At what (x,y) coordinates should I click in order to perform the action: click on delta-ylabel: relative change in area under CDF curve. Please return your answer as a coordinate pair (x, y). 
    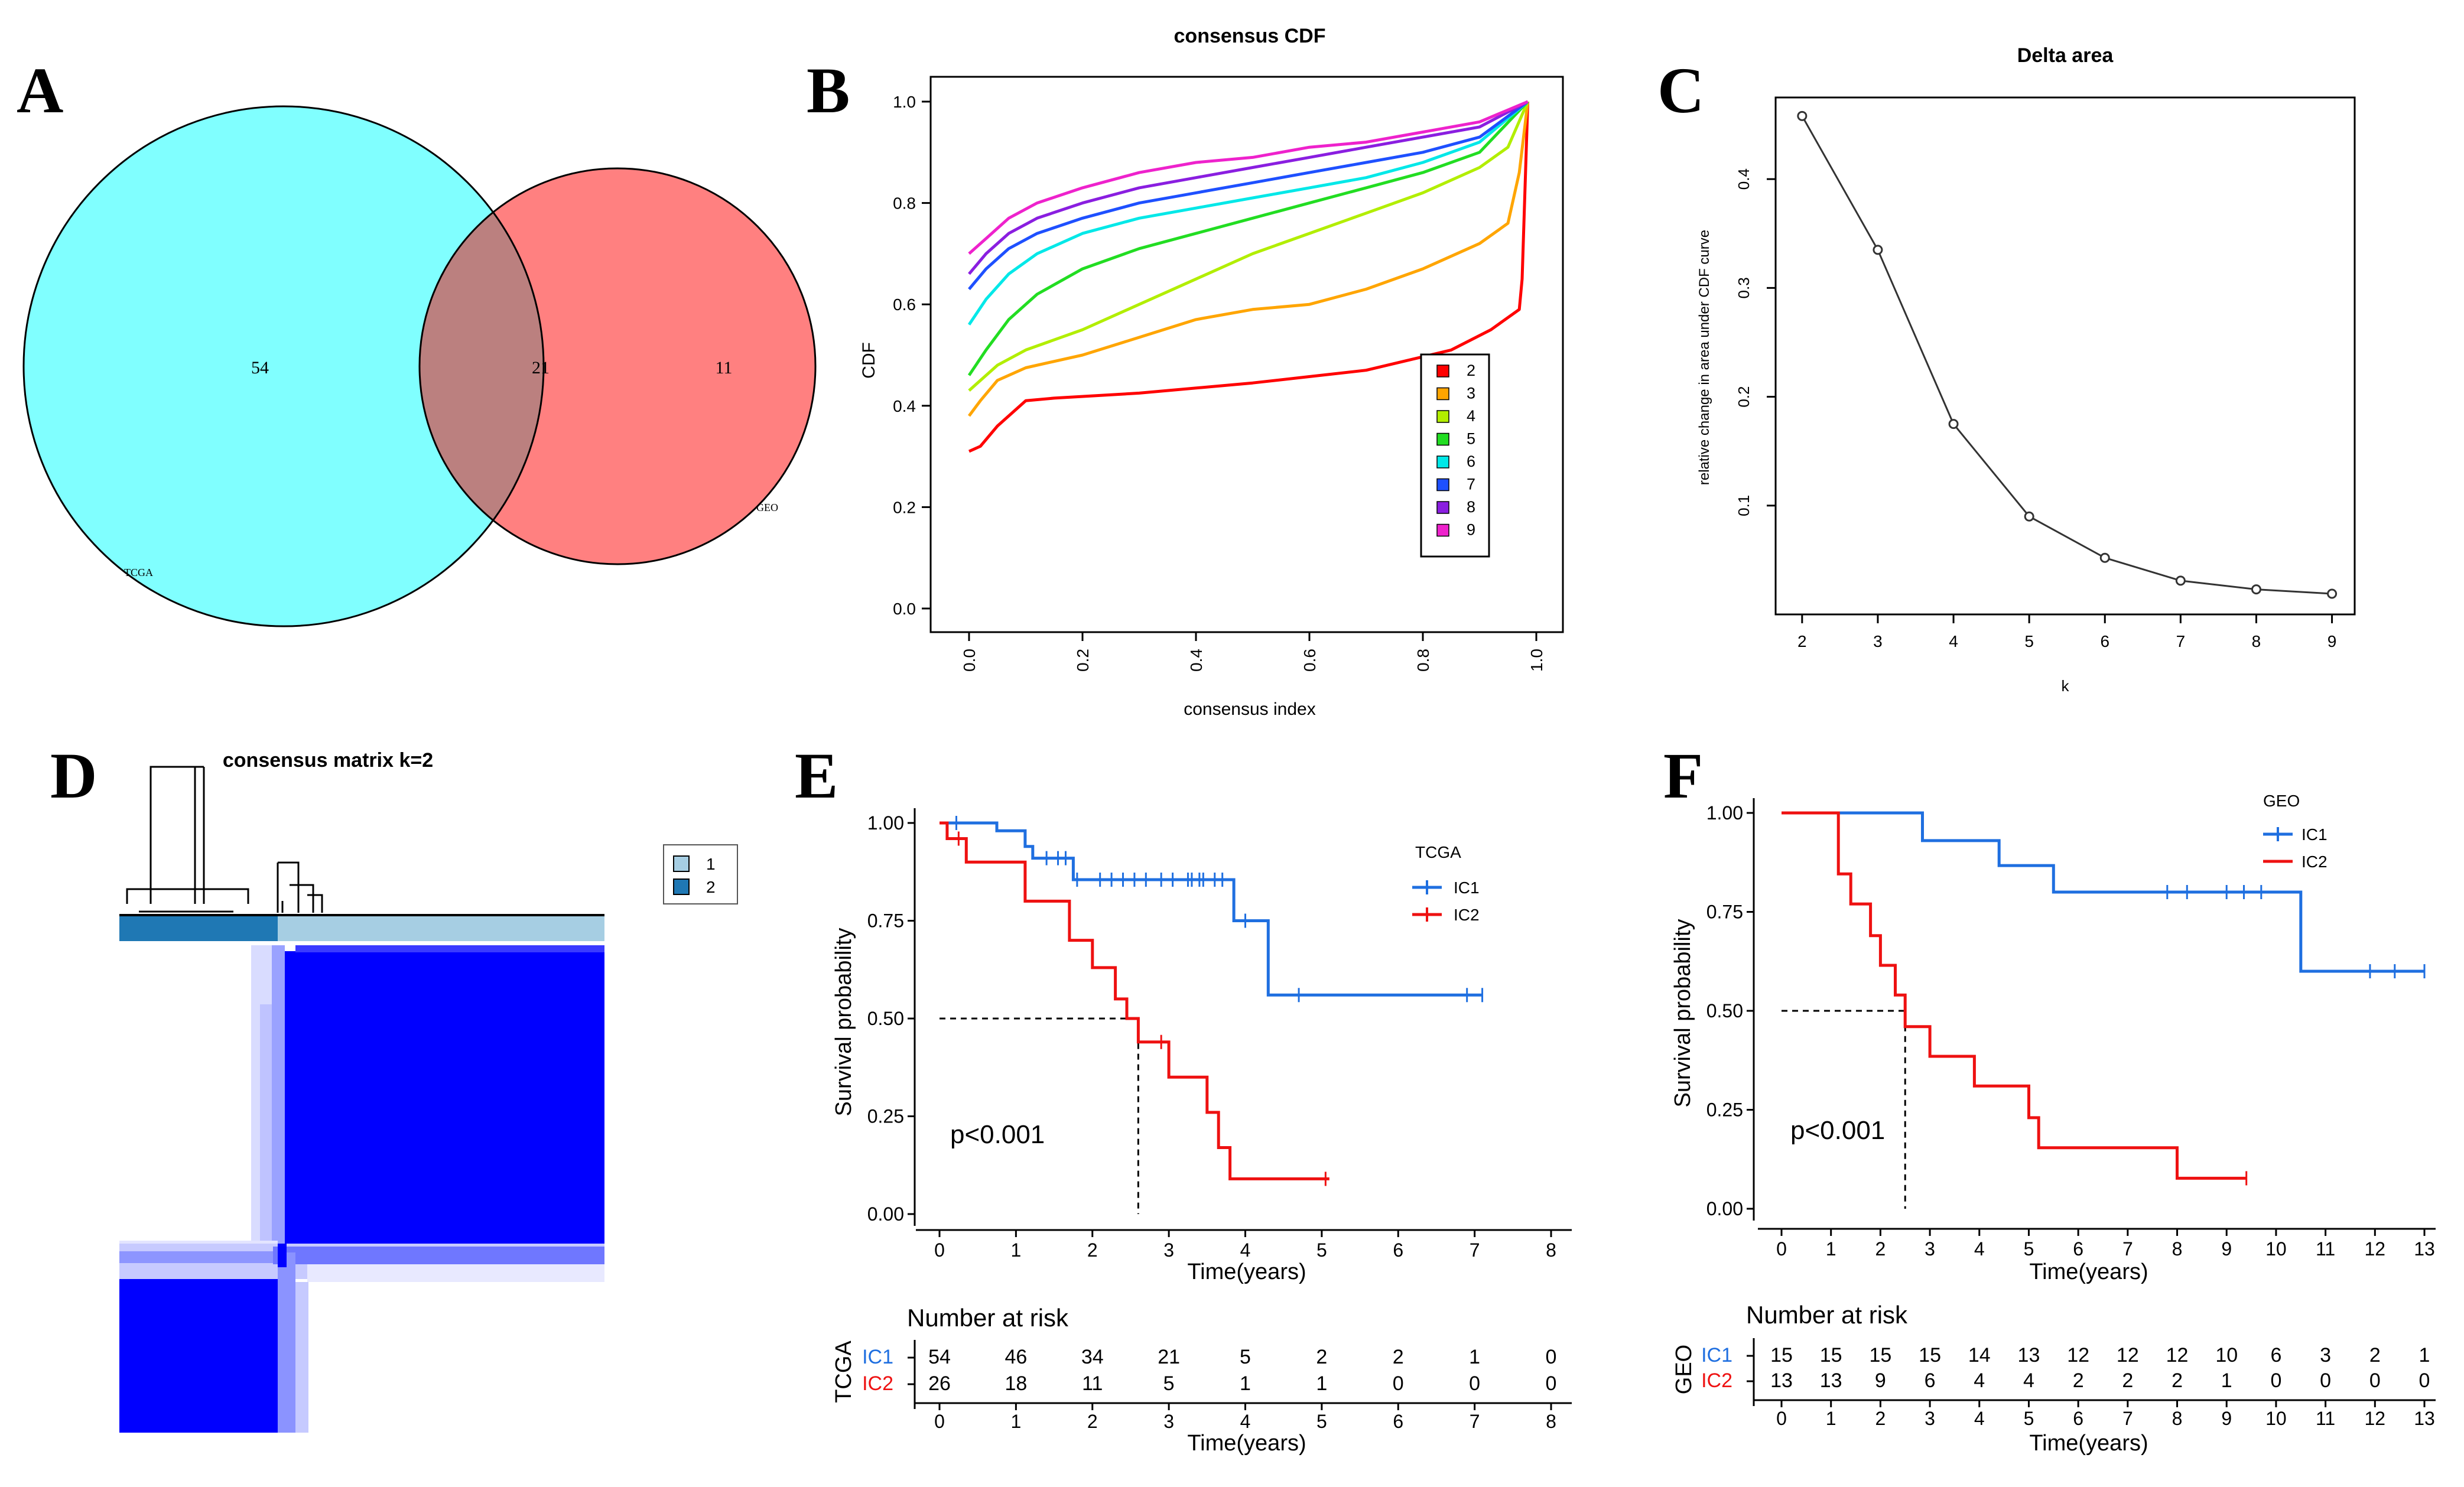
    Looking at the image, I should click on (1704, 357).